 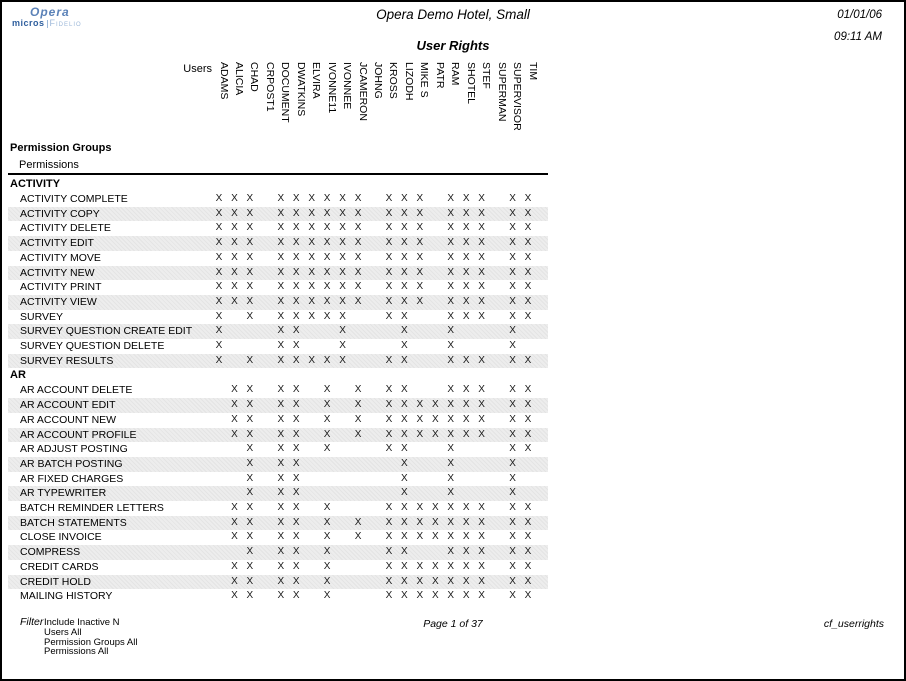 What do you see at coordinates (73, 522) in the screenshot?
I see `permission-label: BATCH STATEMENTS` at bounding box center [73, 522].